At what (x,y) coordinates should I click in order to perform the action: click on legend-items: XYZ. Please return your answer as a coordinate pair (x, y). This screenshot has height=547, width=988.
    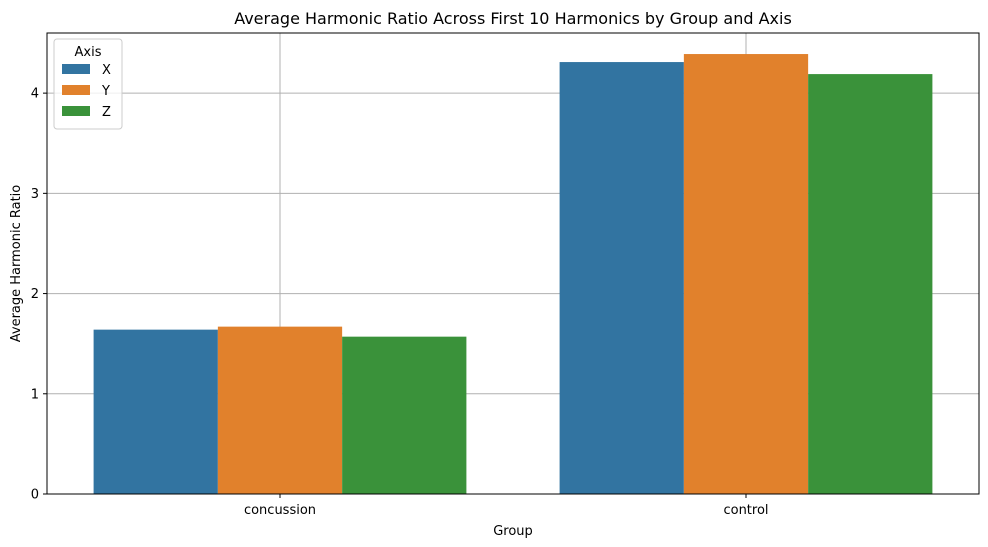
    Looking at the image, I should click on (86, 91).